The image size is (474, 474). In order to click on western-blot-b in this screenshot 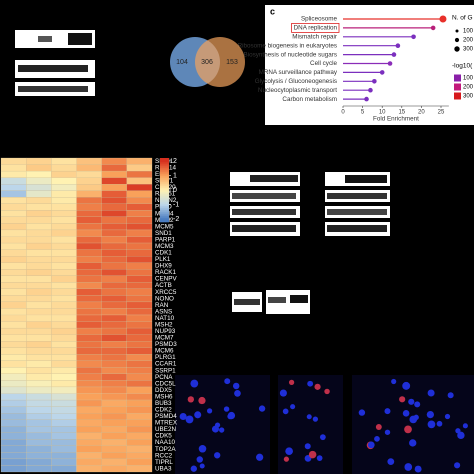, I will do `click(310, 243)`.